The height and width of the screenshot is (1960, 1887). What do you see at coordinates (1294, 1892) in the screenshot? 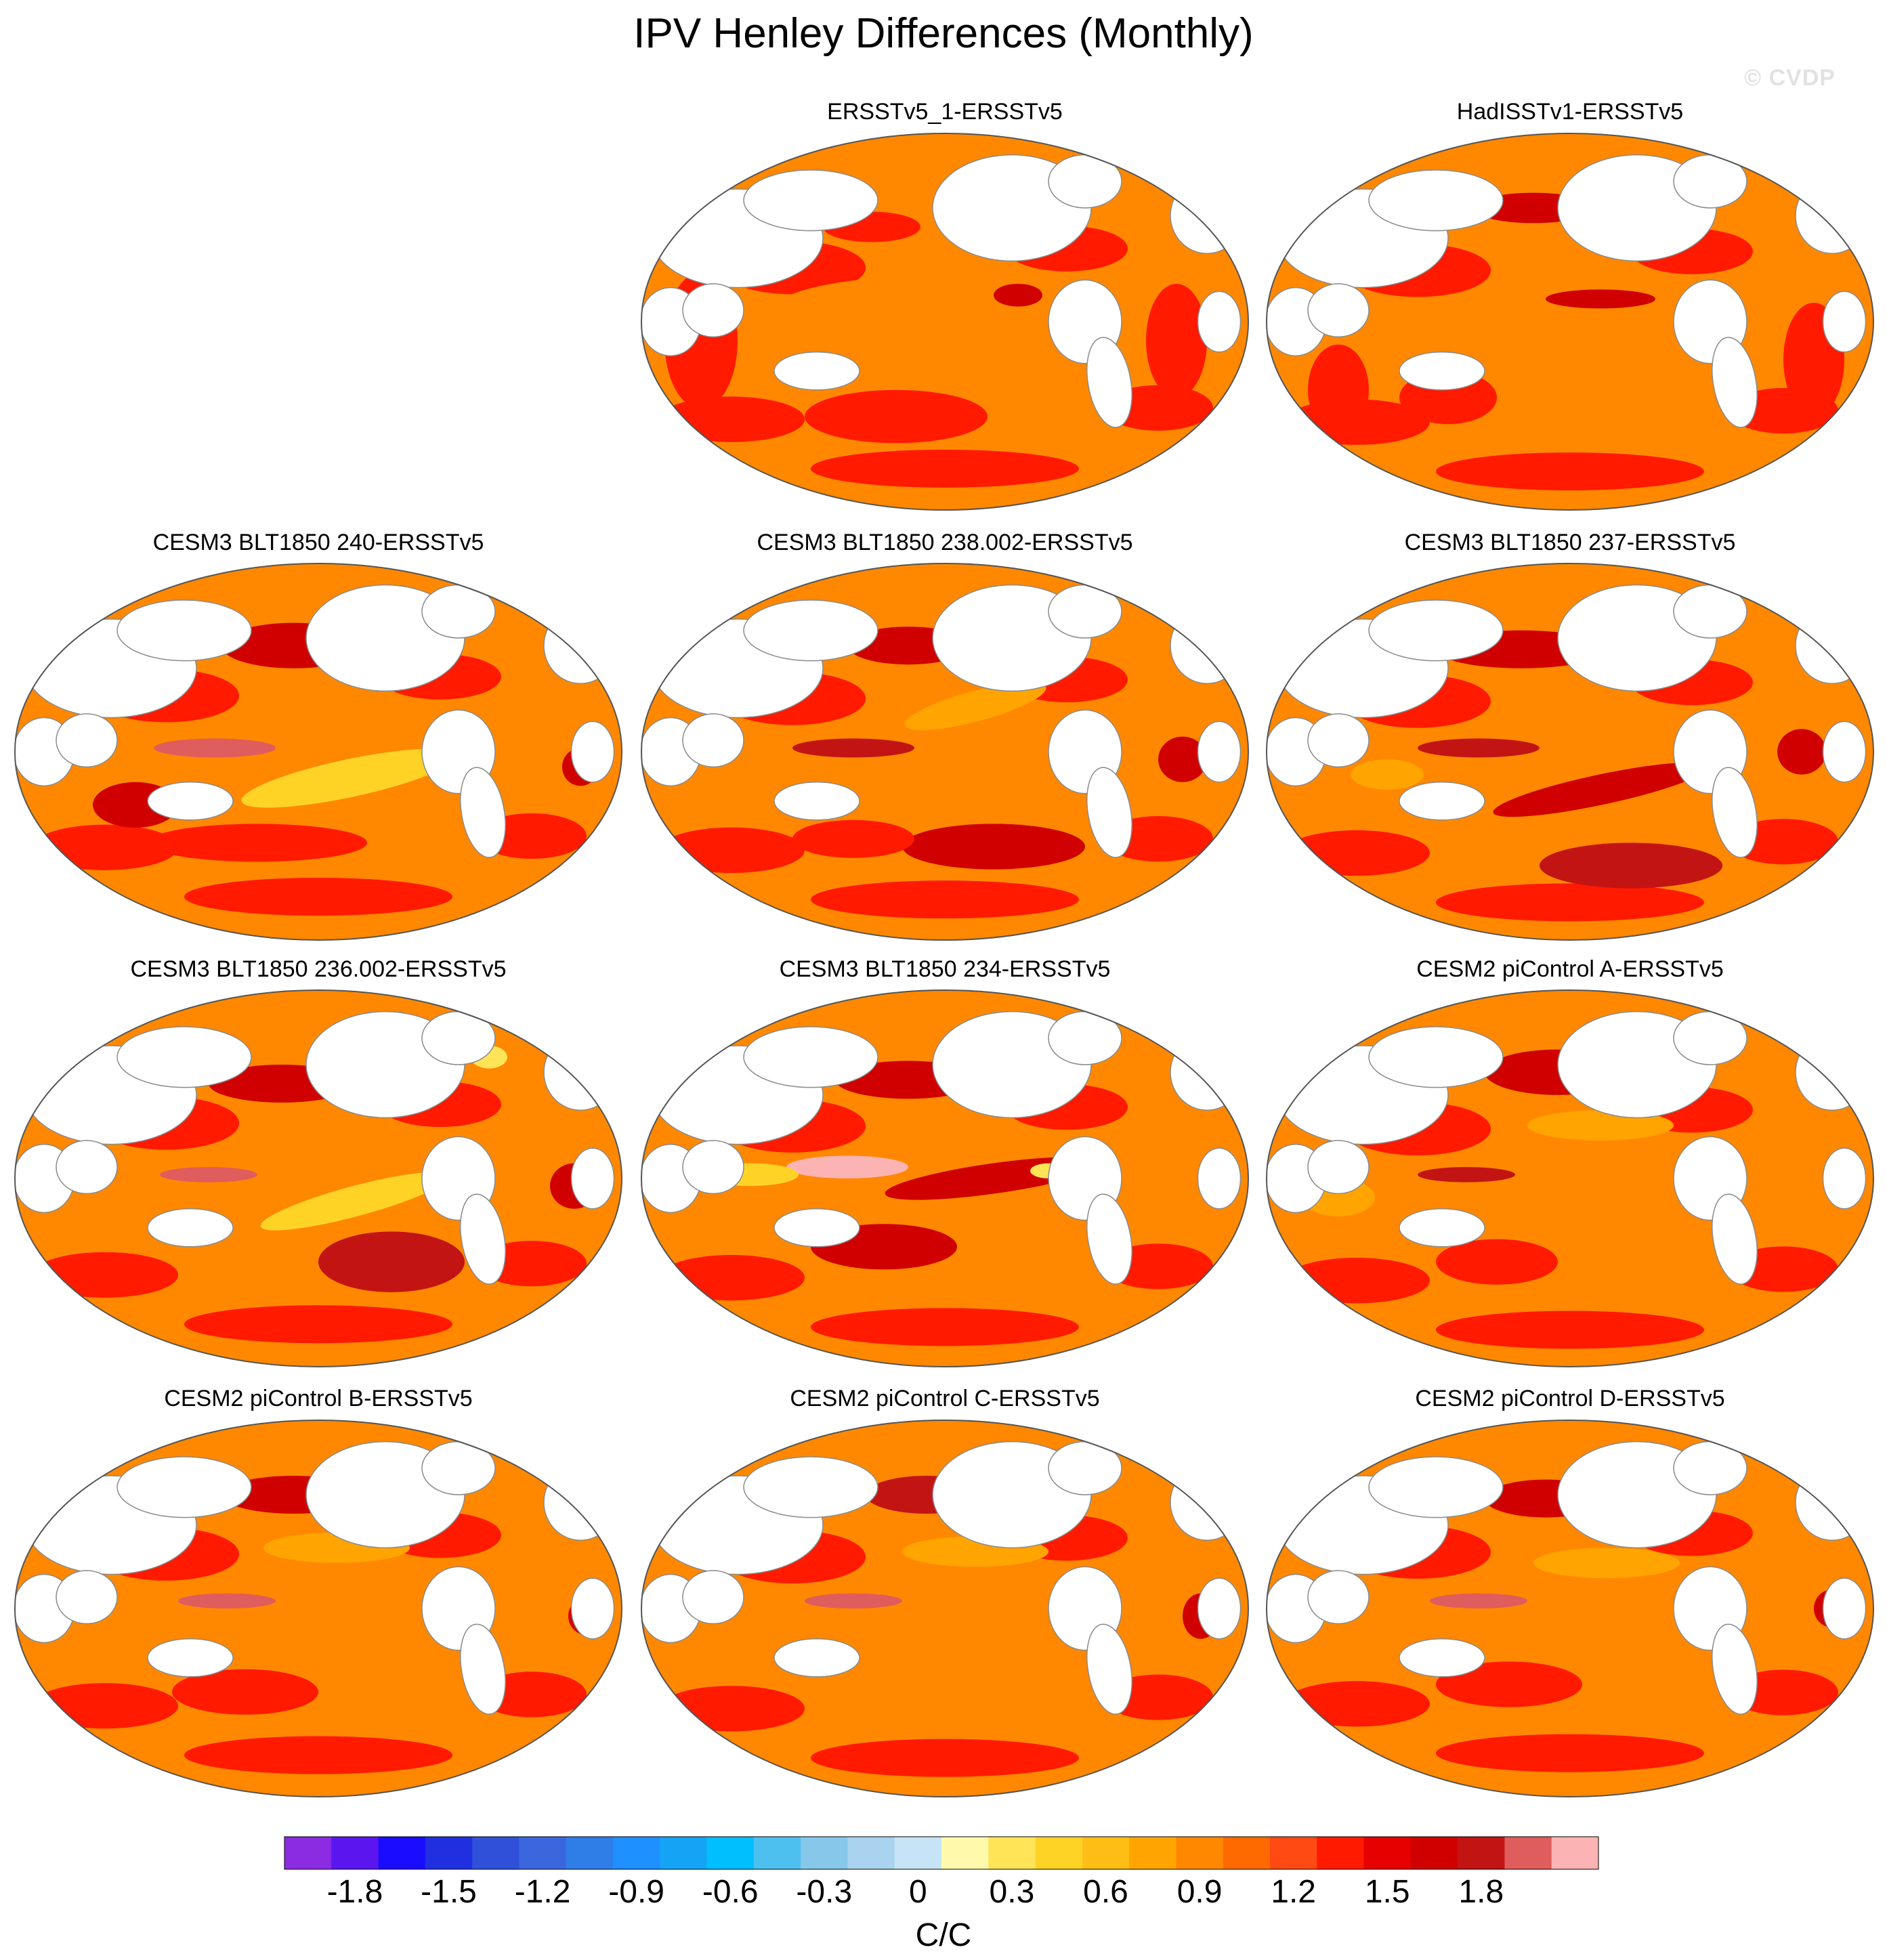
I see `colorbar-tick-label: 1.2` at bounding box center [1294, 1892].